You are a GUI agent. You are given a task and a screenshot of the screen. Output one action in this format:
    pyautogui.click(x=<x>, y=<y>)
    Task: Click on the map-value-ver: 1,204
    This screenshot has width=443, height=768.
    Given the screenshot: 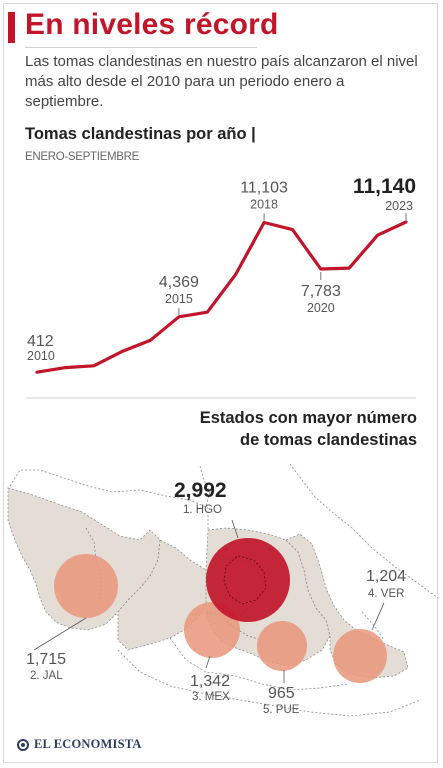 What is the action you would take?
    pyautogui.click(x=386, y=576)
    